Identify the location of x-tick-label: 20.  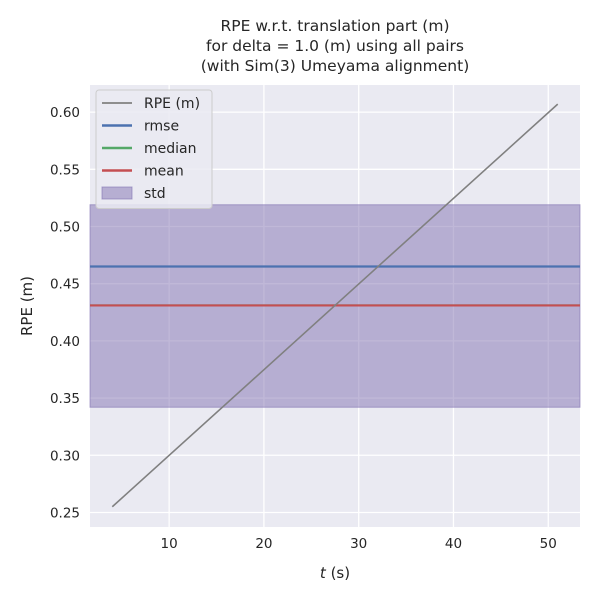
(263, 544).